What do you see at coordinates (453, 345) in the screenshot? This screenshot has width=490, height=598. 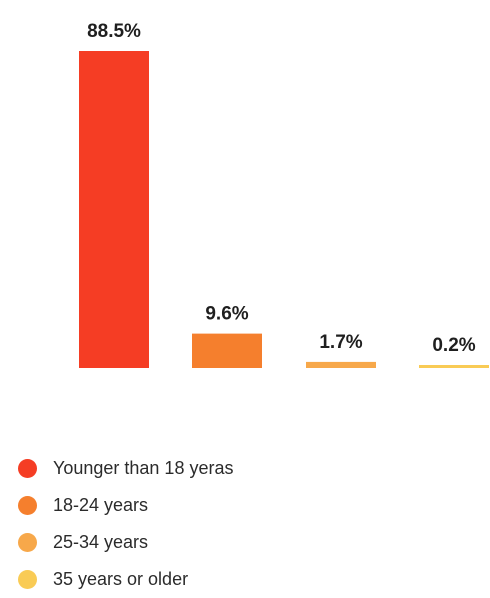 I see `value-label-35-plus: 0.2%` at bounding box center [453, 345].